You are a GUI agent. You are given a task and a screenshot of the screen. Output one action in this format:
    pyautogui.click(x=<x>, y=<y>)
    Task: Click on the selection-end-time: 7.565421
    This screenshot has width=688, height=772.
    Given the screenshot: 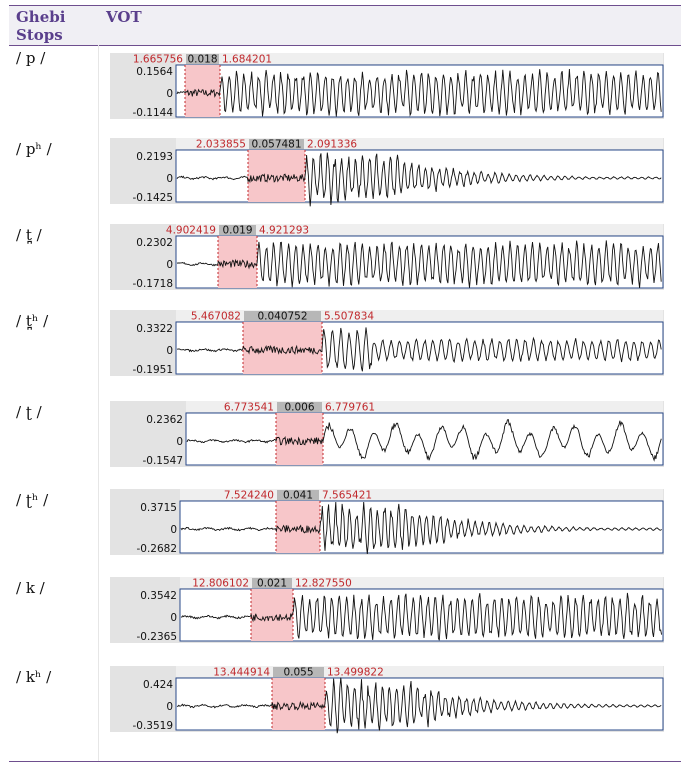 What is the action you would take?
    pyautogui.click(x=347, y=496)
    